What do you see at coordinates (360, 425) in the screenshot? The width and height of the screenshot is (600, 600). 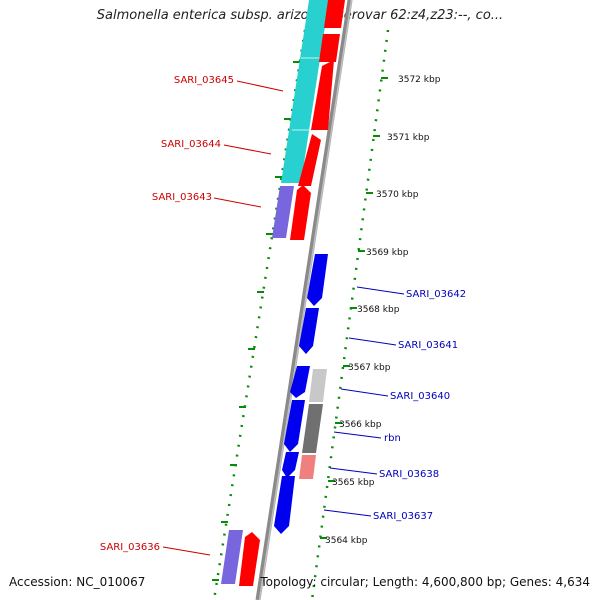 I see `tick-label: 3566 kbp` at bounding box center [360, 425].